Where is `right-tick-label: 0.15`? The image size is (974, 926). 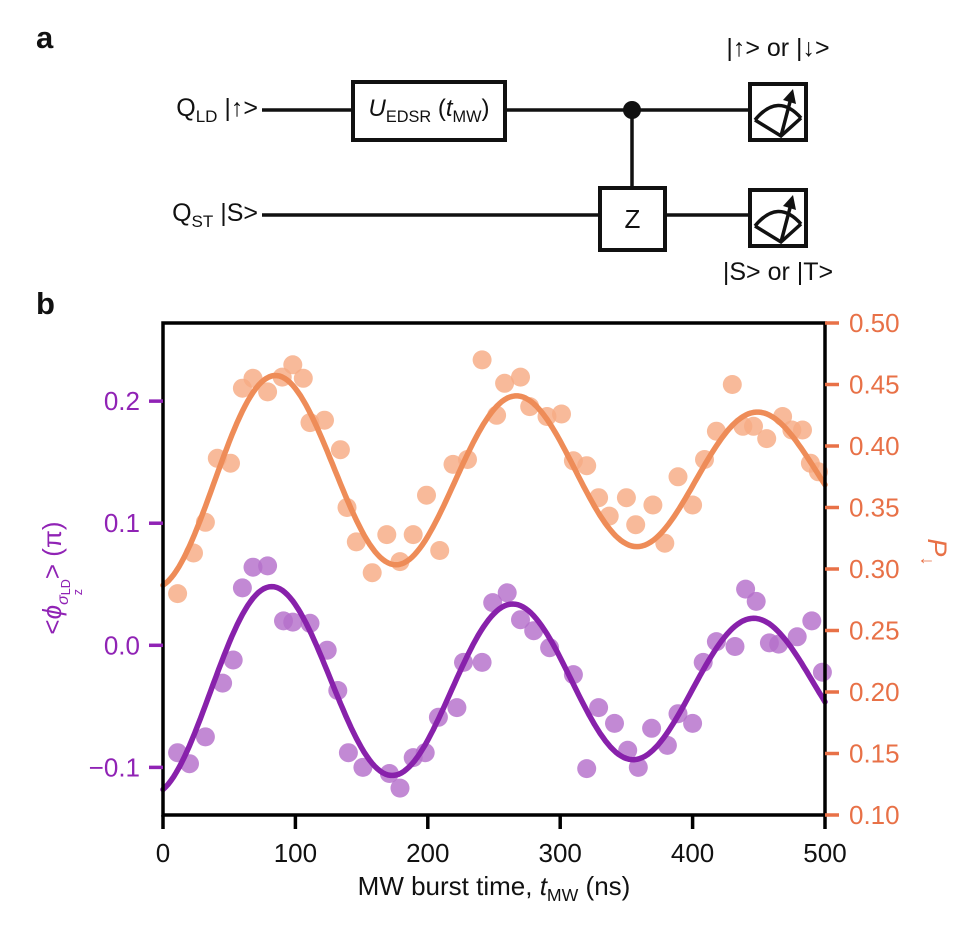 right-tick-label: 0.15 is located at coordinates (874, 754).